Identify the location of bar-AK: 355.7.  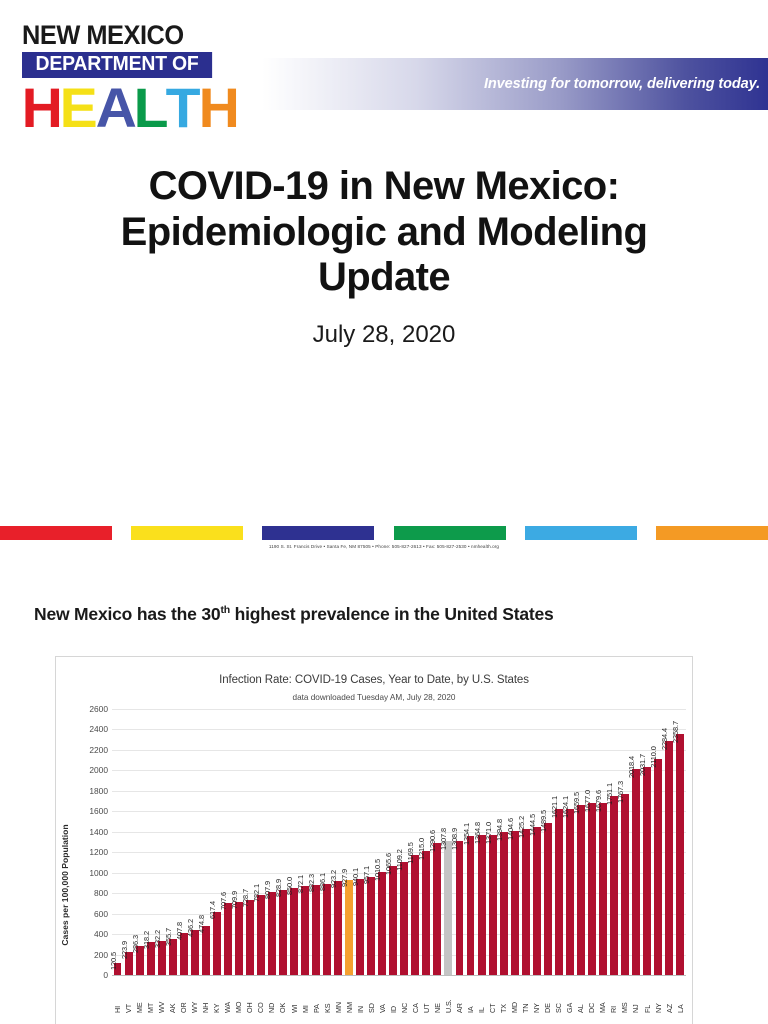
(170, 951).